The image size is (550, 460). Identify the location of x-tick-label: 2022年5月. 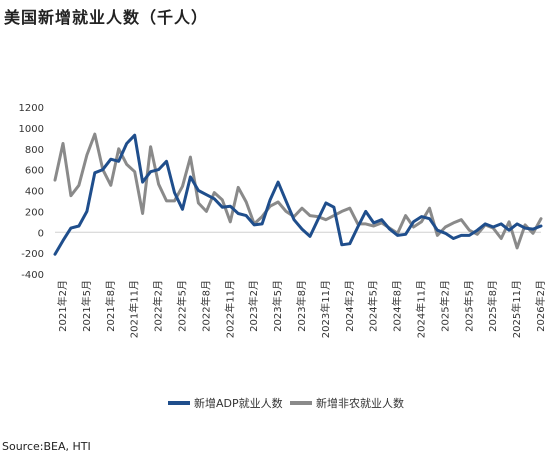
(181, 306).